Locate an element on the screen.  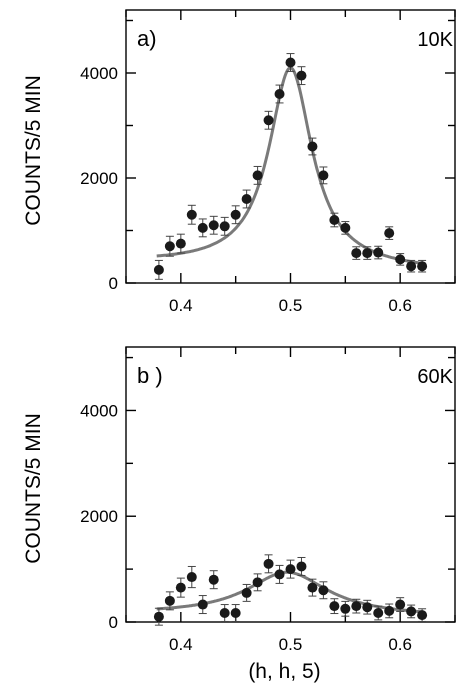
panel-b-y-tick-label: 2000 is located at coordinates (99, 516).